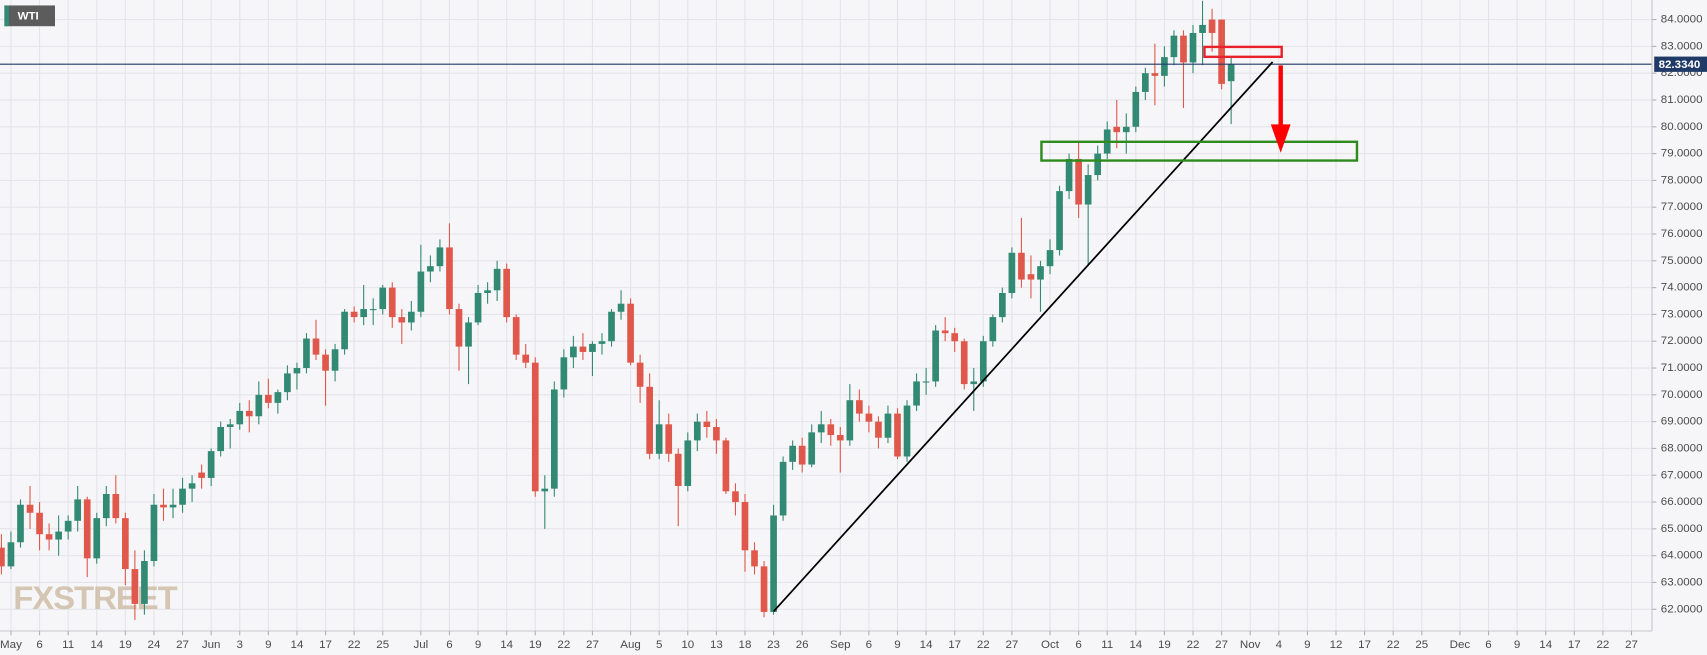  Describe the element at coordinates (1682, 341) in the screenshot. I see `y-tick-label: 72.0000` at that location.